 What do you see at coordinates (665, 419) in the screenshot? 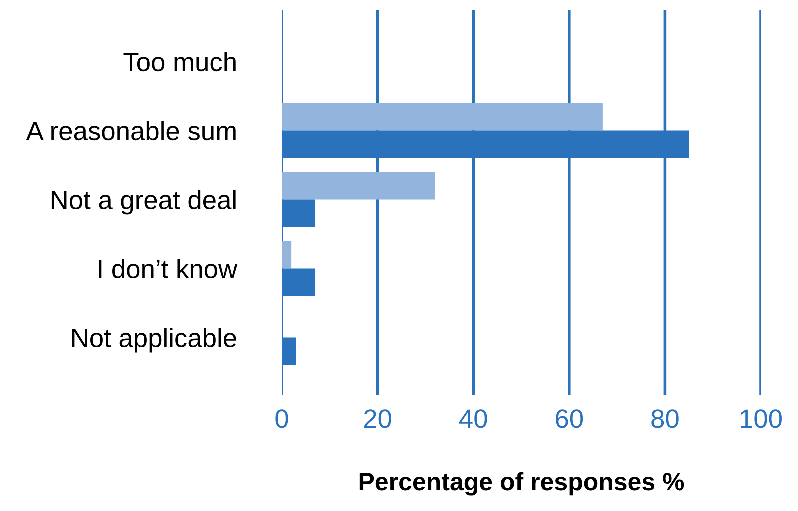
I see `x-tick-label: 80` at bounding box center [665, 419].